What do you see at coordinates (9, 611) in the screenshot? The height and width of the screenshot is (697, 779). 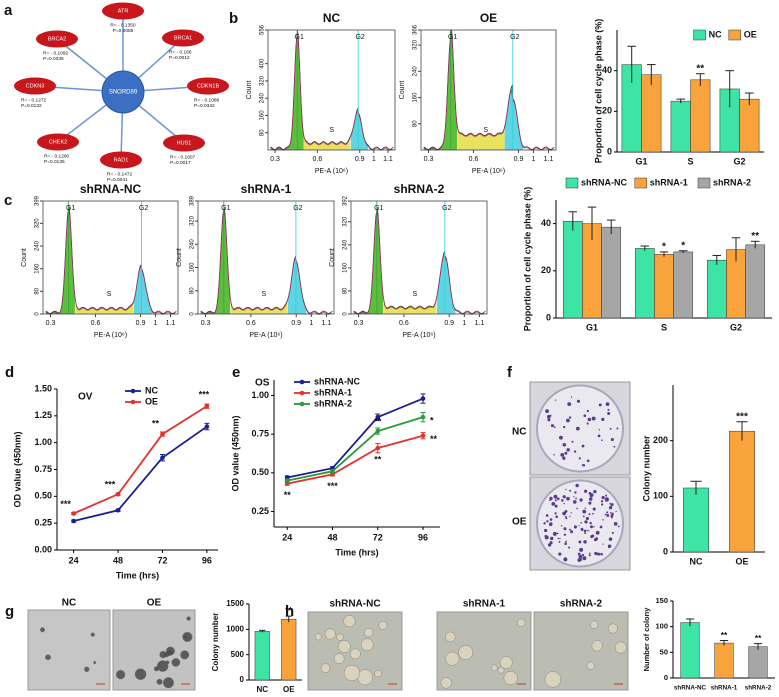 I see `panel-label: g` at bounding box center [9, 611].